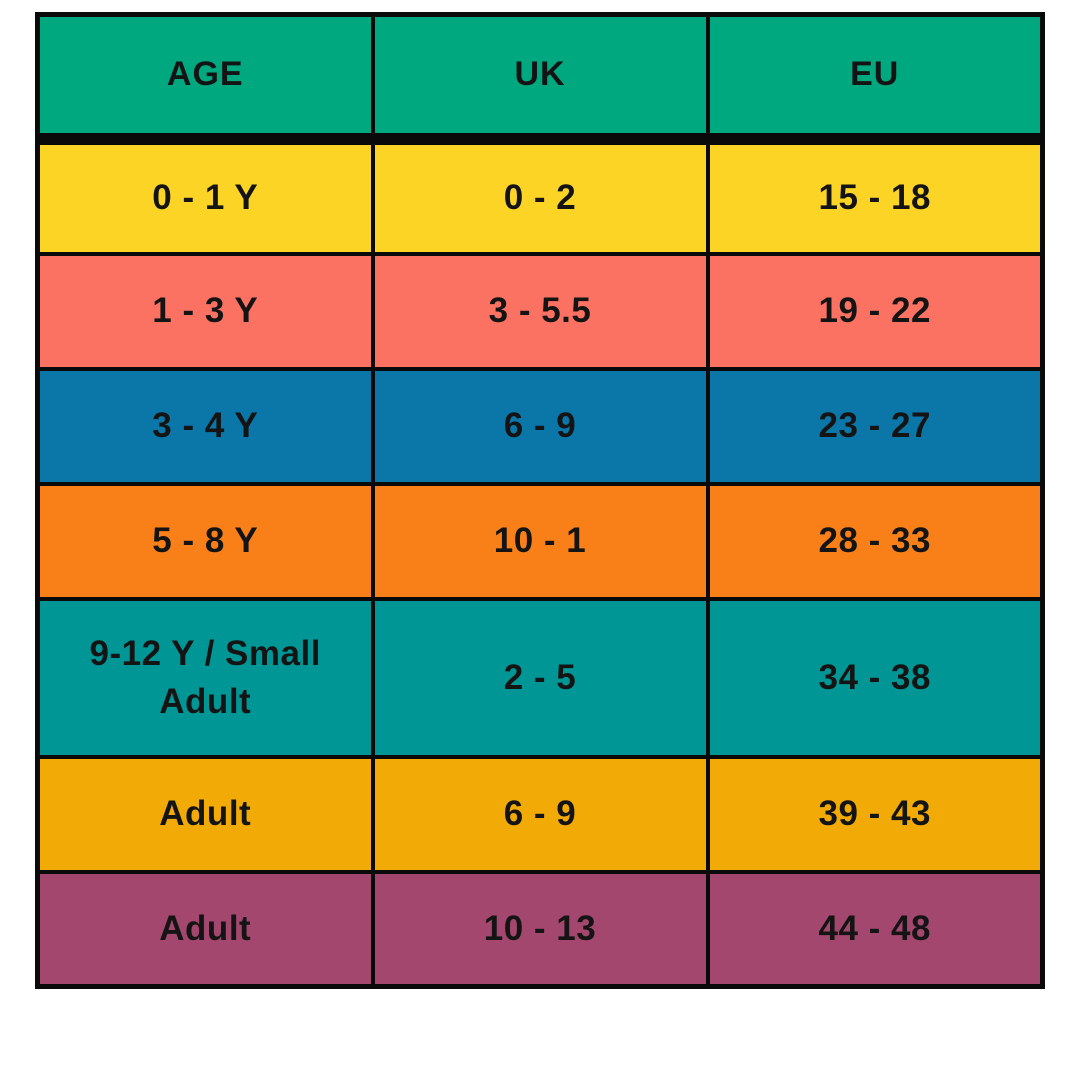 This screenshot has height=1080, width=1080. I want to click on header-row: AGE UK EU, so click(540, 78).